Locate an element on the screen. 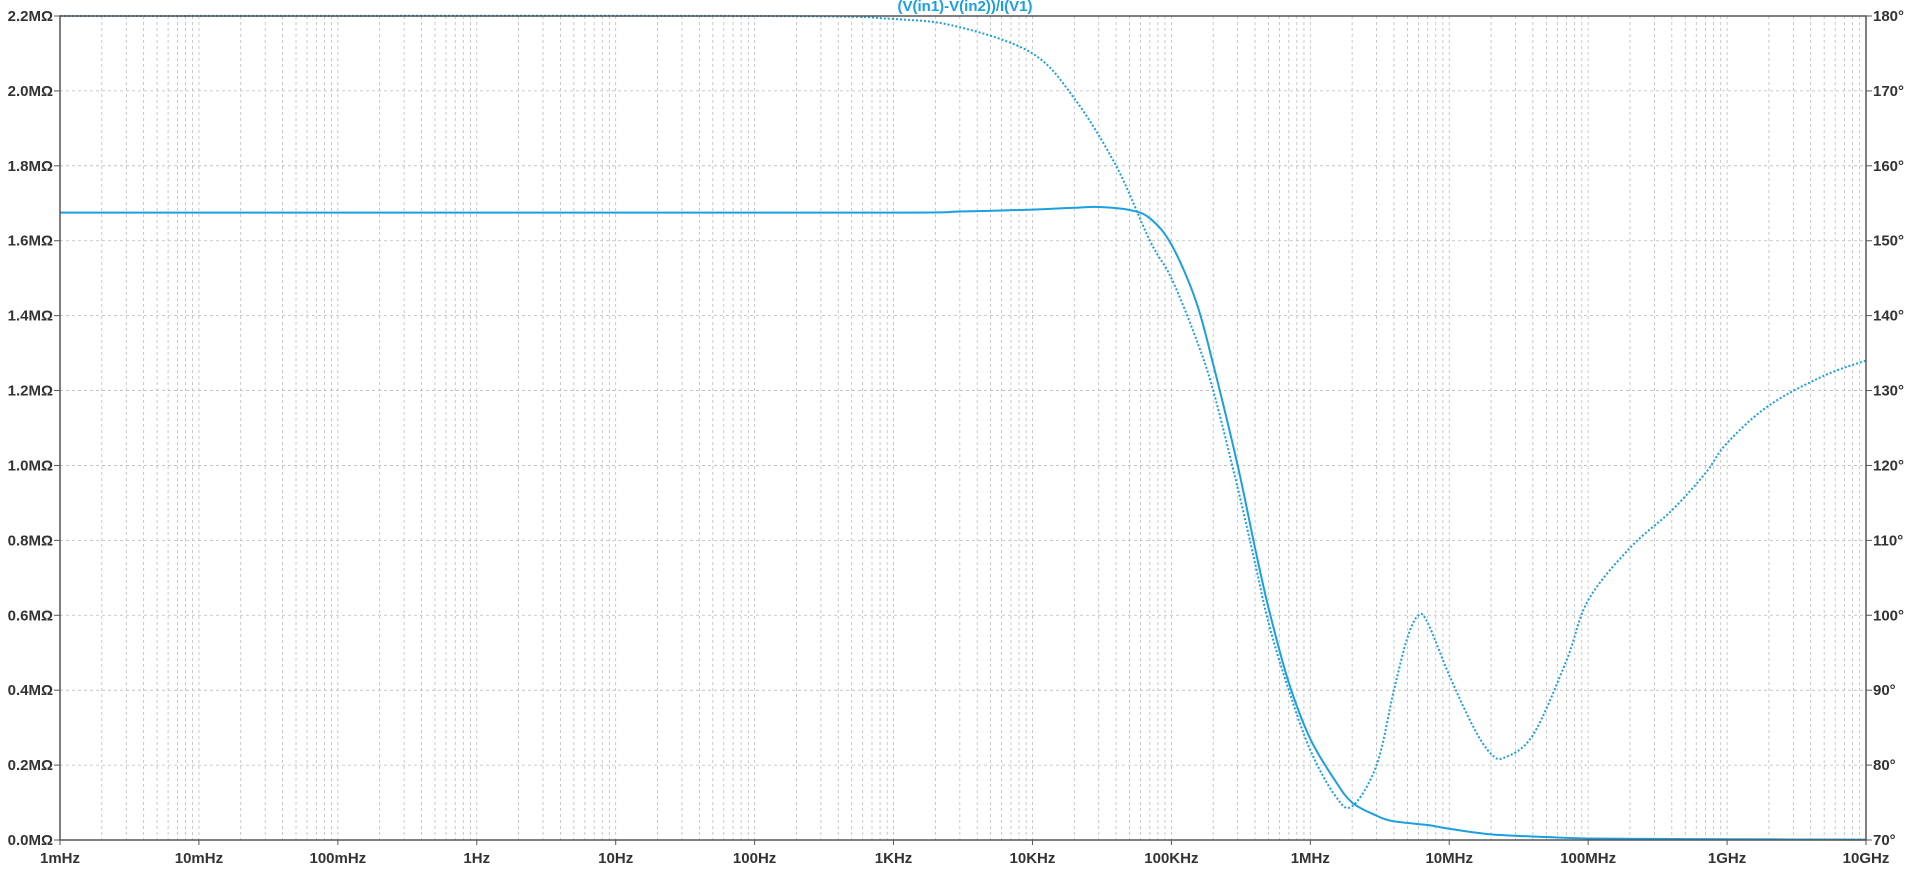 This screenshot has width=1918, height=872. x-tick-label: 100MHz is located at coordinates (1588, 858).